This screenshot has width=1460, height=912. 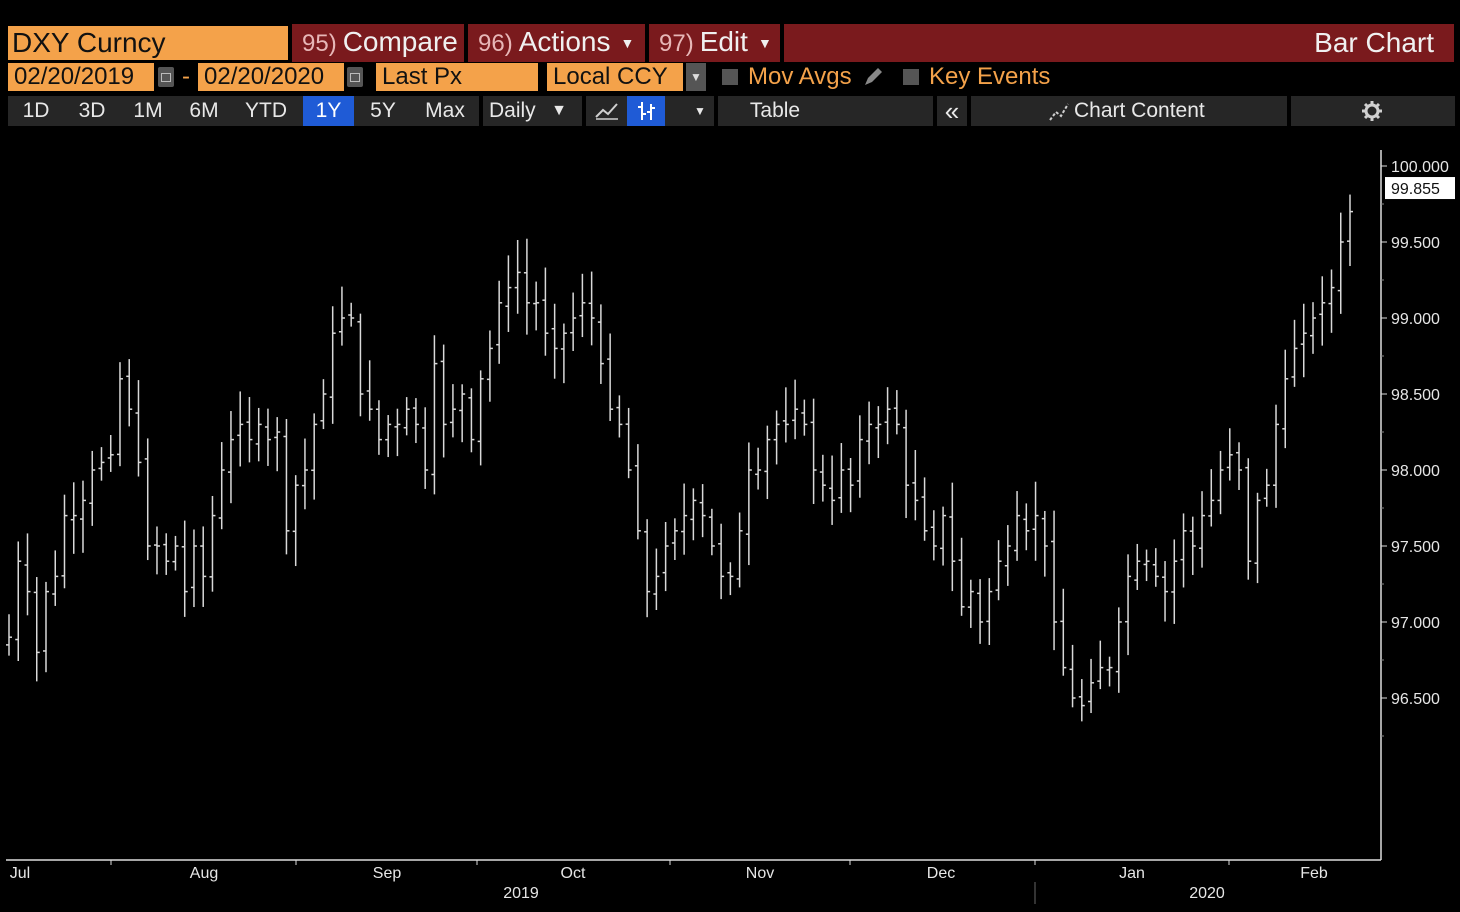 What do you see at coordinates (646, 111) in the screenshot?
I see `bar-chart-type-button` at bounding box center [646, 111].